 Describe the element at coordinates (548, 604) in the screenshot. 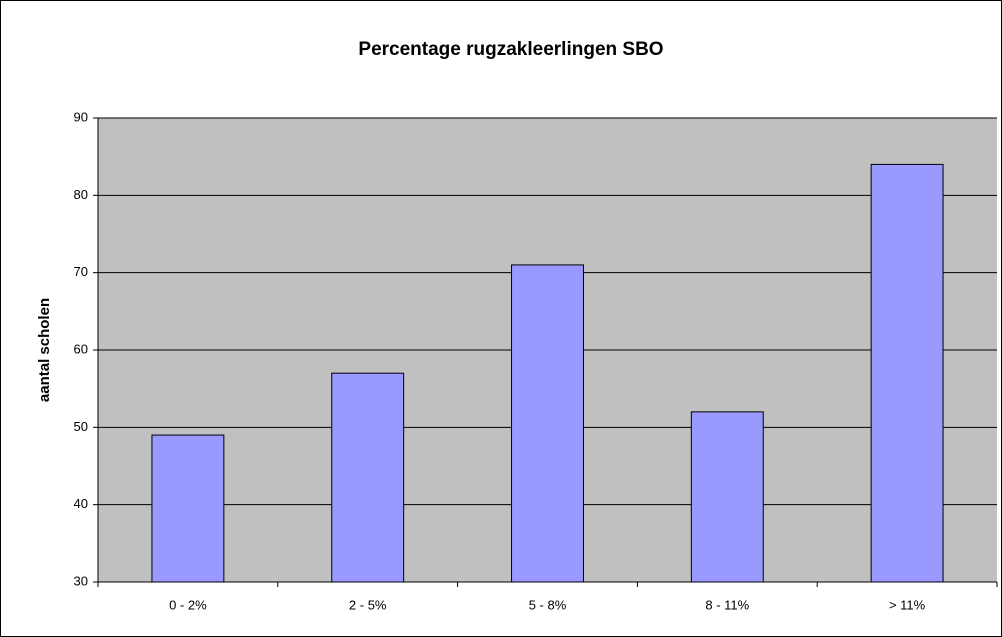

I see `x-tick-label: 5 - 8%` at that location.